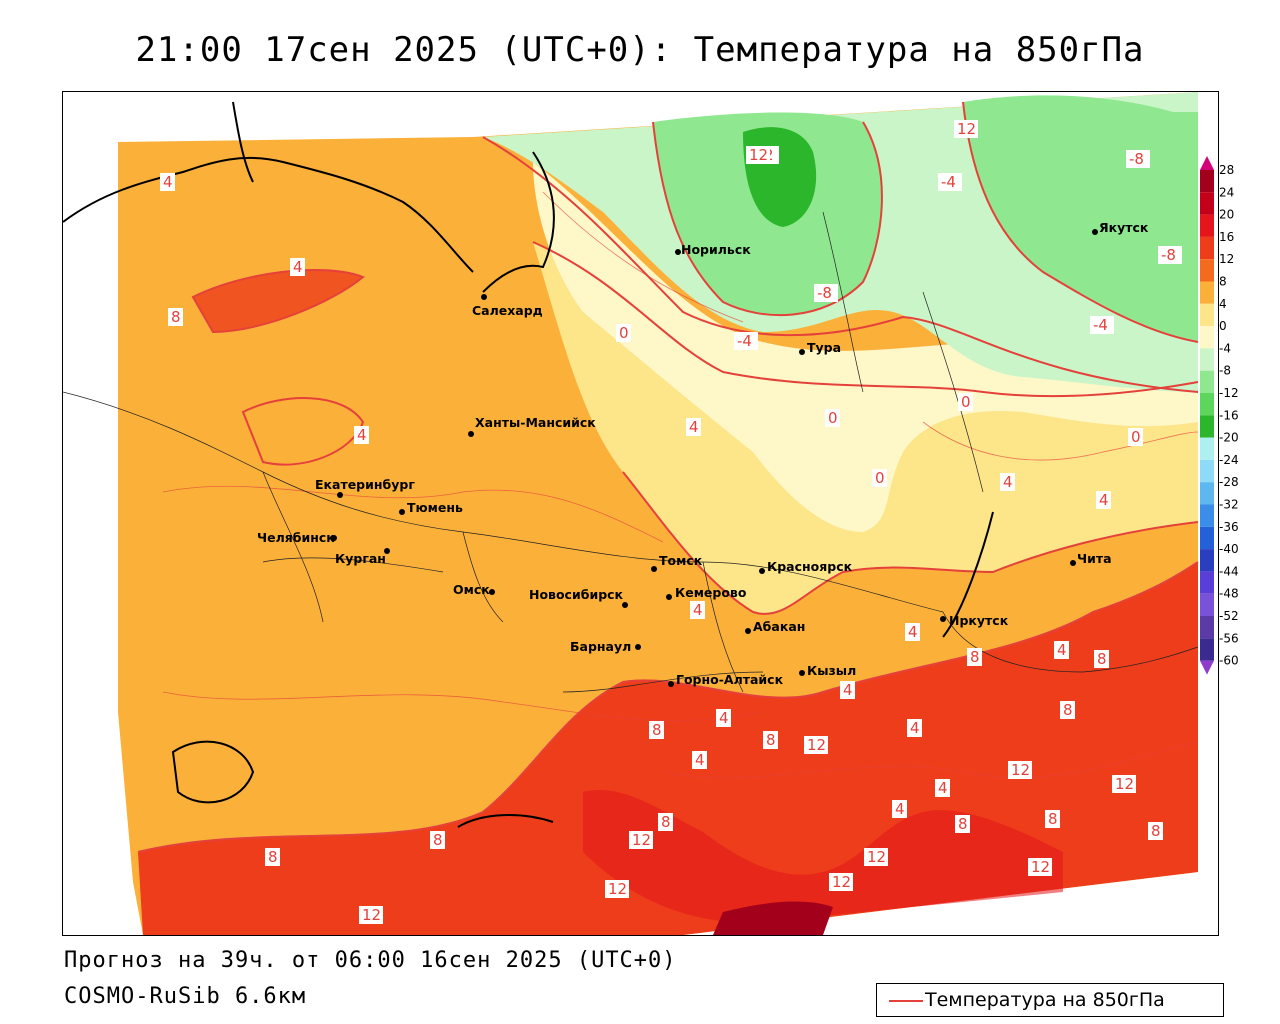 The width and height of the screenshot is (1280, 1024). What do you see at coordinates (296, 537) in the screenshot?
I see `city-label-chelyabinsk: Челябинск` at bounding box center [296, 537].